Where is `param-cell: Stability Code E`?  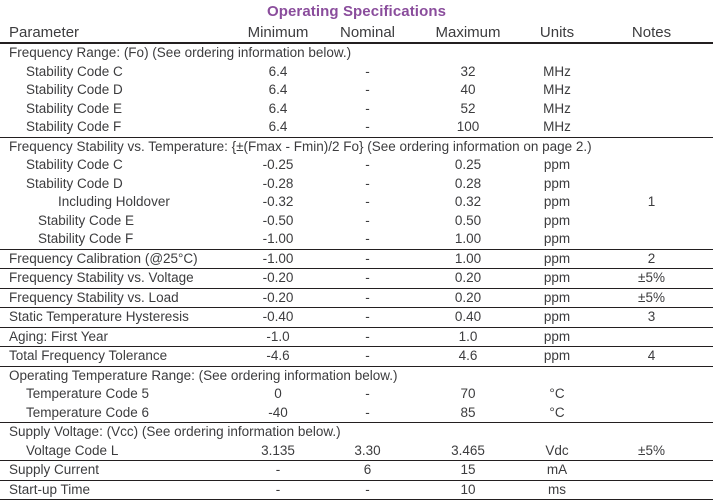
param-cell: Stability Code E is located at coordinates (86, 220).